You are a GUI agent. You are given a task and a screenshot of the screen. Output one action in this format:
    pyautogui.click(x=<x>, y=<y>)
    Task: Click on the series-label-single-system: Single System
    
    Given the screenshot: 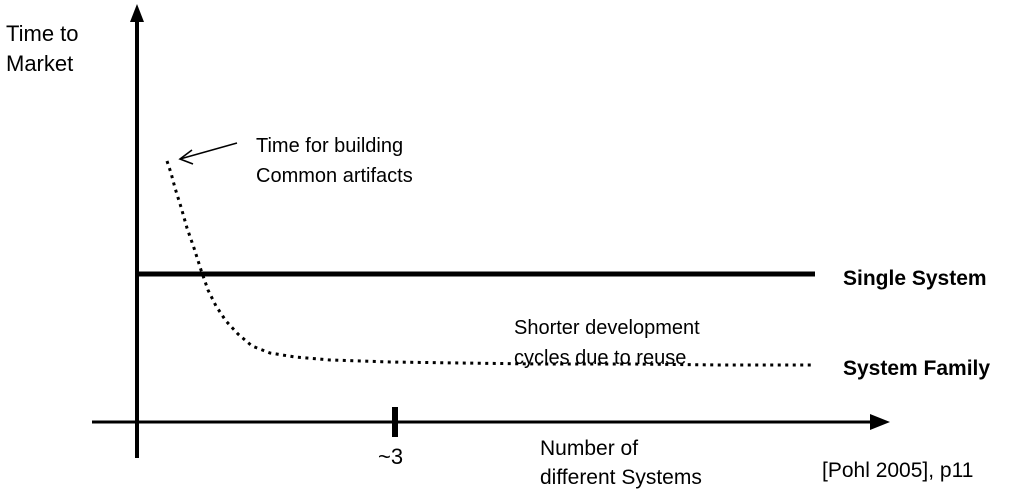 What is the action you would take?
    pyautogui.click(x=915, y=278)
    